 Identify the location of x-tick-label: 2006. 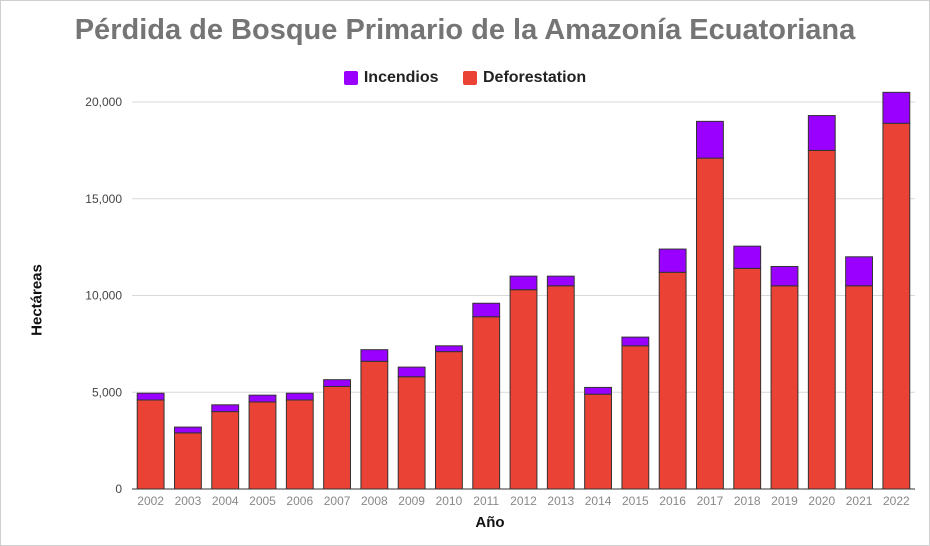
(299, 501).